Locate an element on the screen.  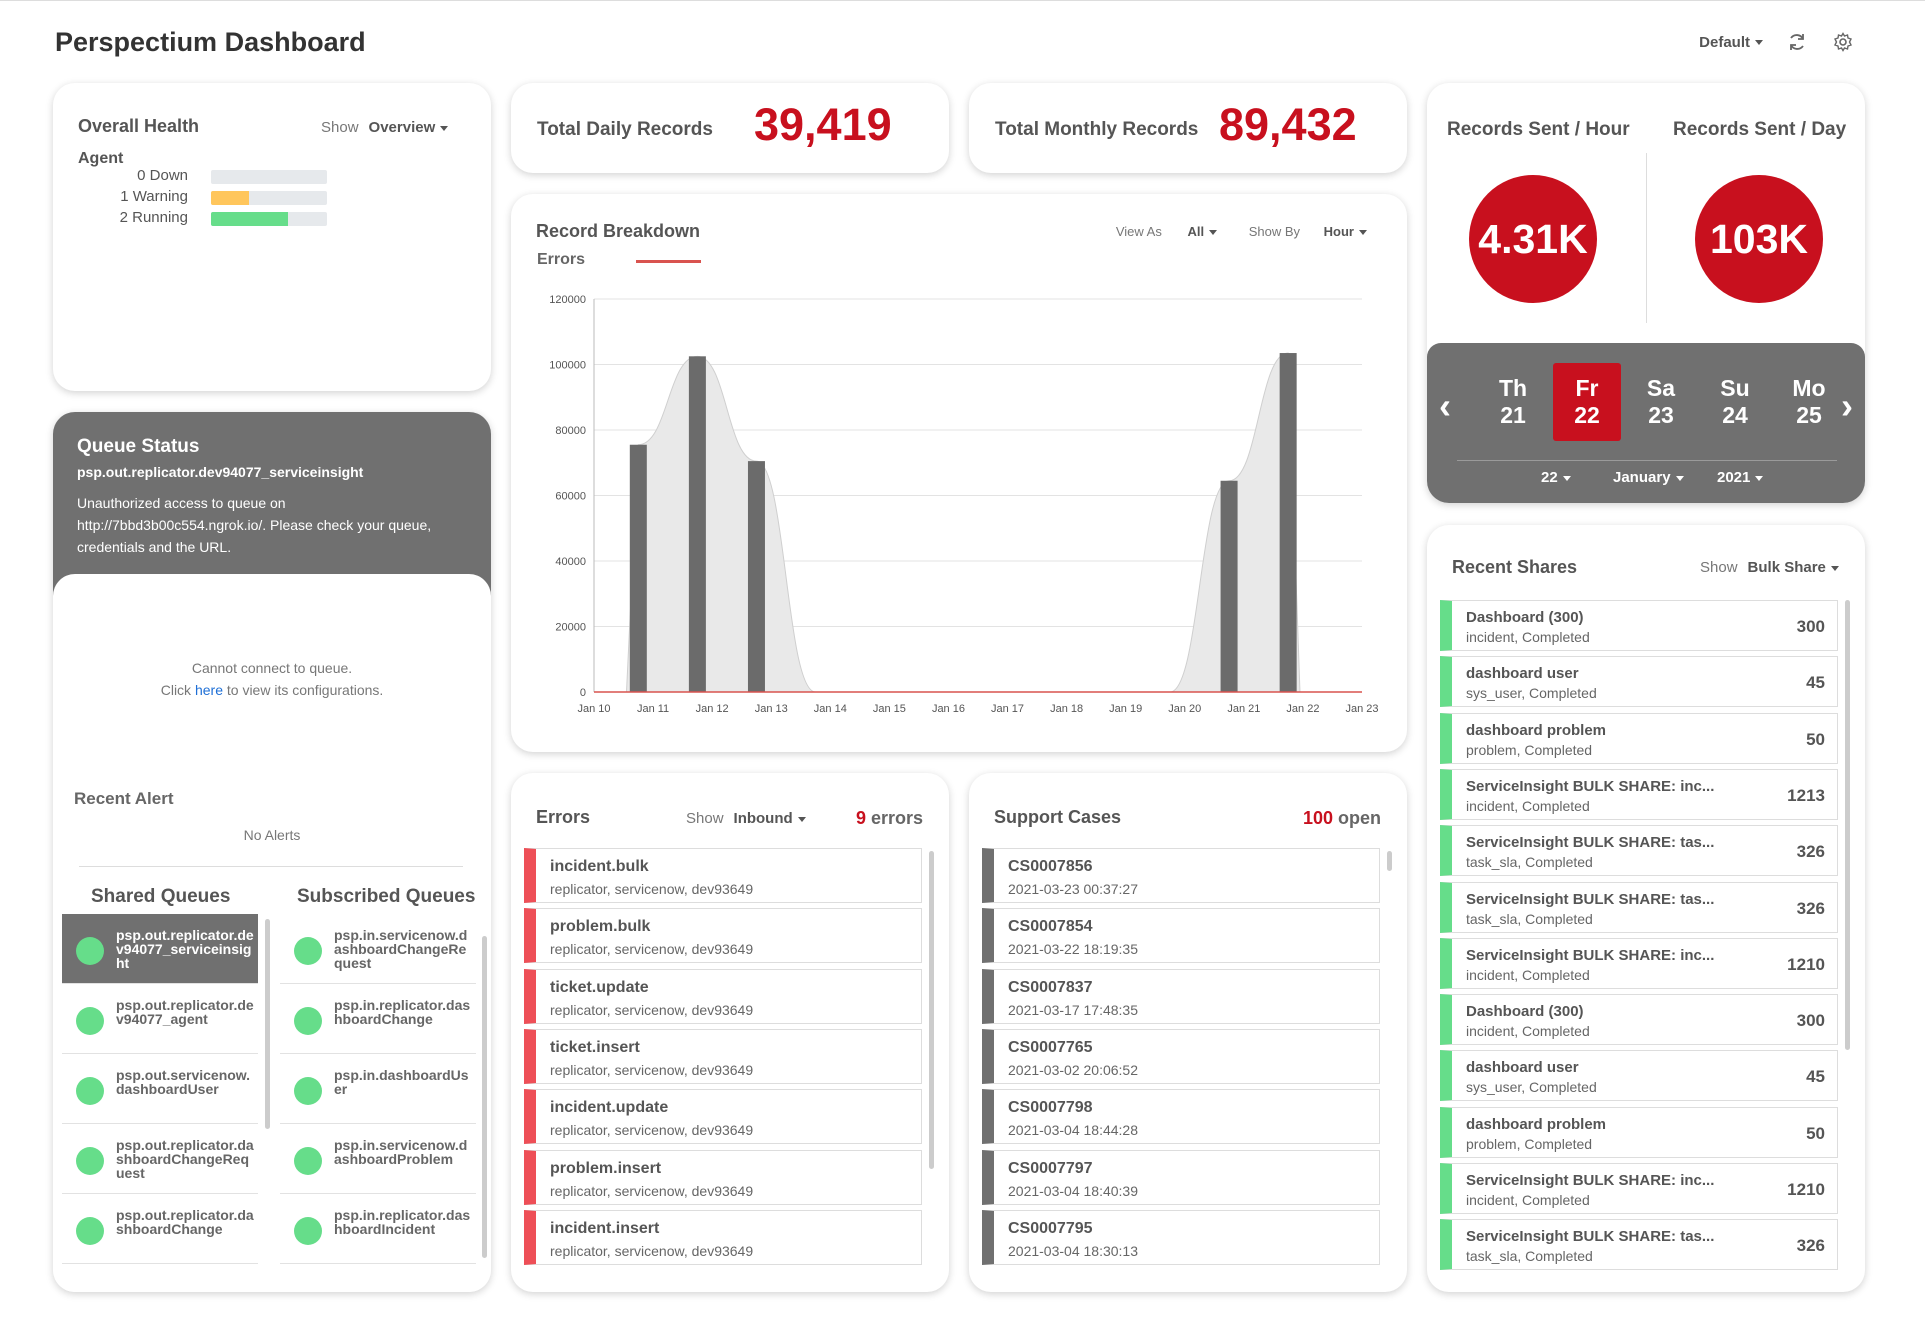
queue-item: psp.out.servicenow.dashboardUser is located at coordinates (160, 1089).